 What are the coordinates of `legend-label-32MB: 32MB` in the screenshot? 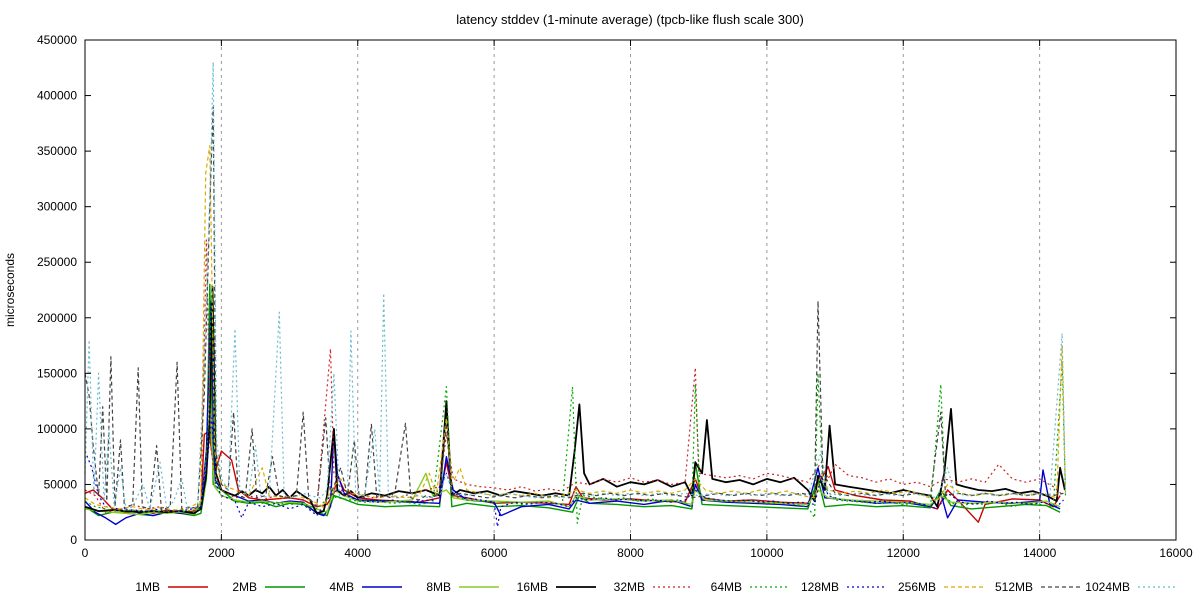 It's located at (629, 587).